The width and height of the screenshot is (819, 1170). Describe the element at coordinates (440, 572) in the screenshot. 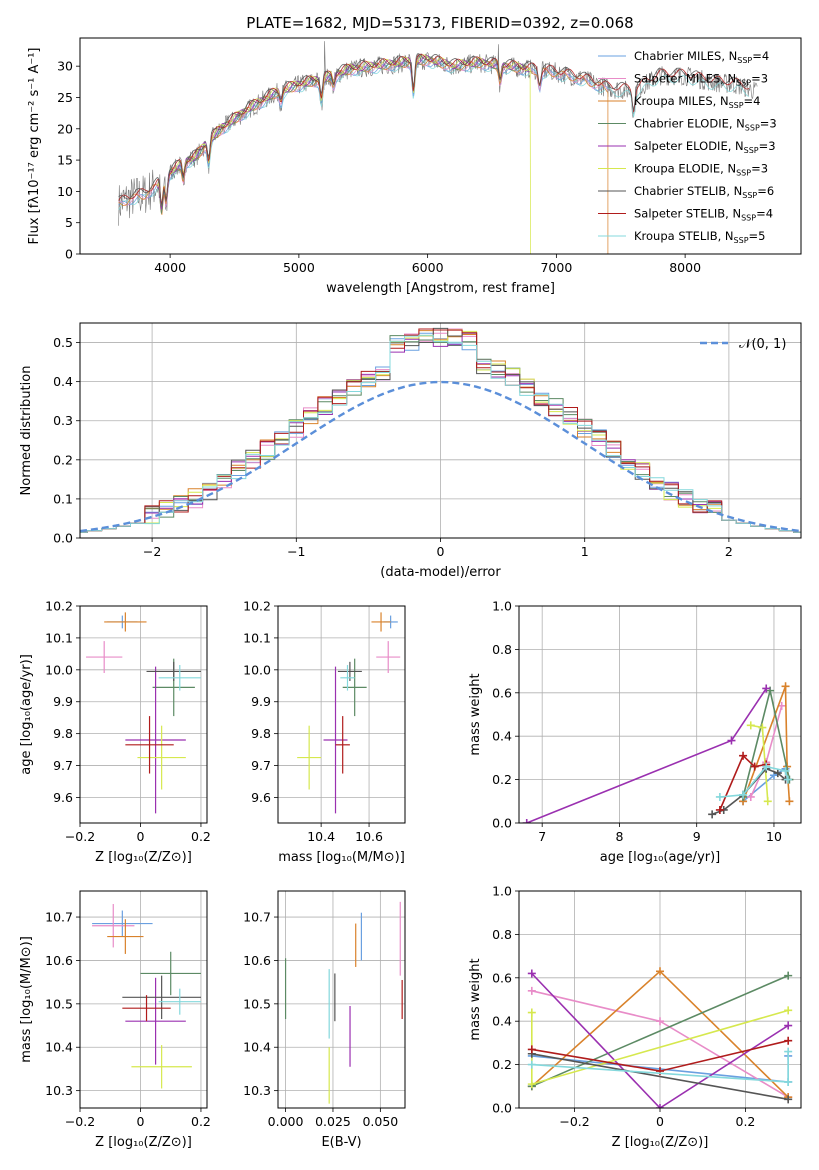

I see `x-axis-label: (data-model)/error` at that location.